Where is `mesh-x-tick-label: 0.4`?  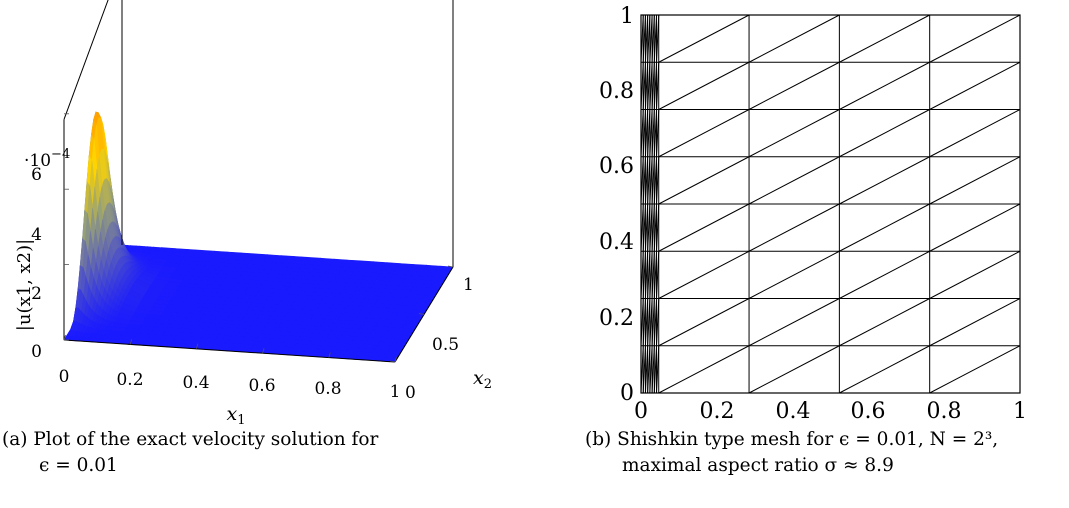
mesh-x-tick-label: 0.4 is located at coordinates (793, 411).